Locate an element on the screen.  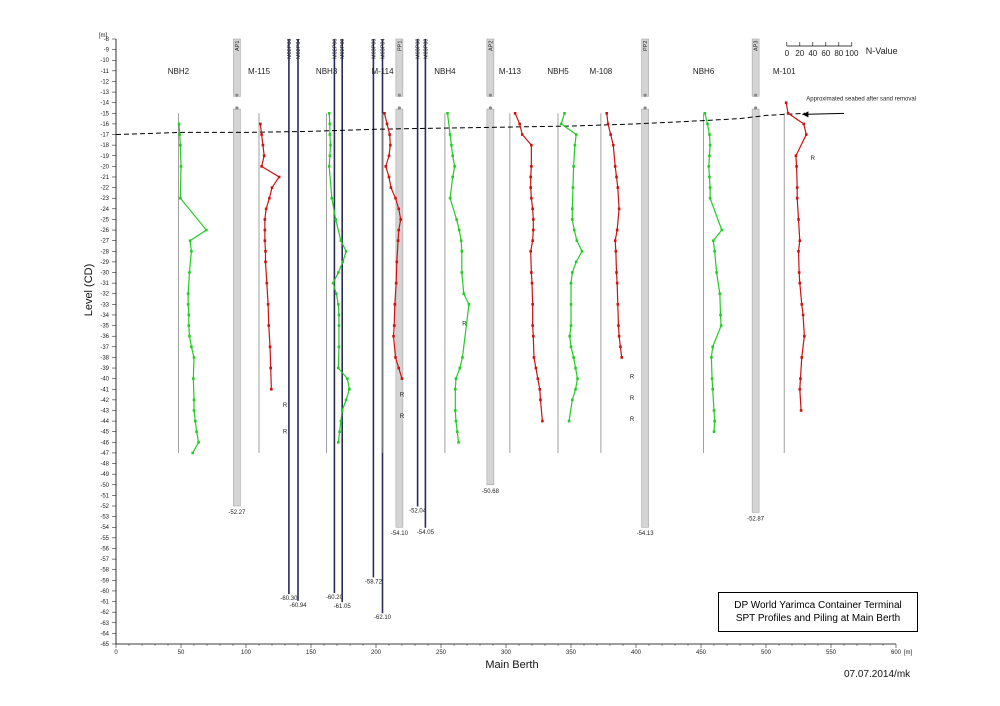
seabed-annotation: Approximated seabed after sand removal is located at coordinates (861, 100).